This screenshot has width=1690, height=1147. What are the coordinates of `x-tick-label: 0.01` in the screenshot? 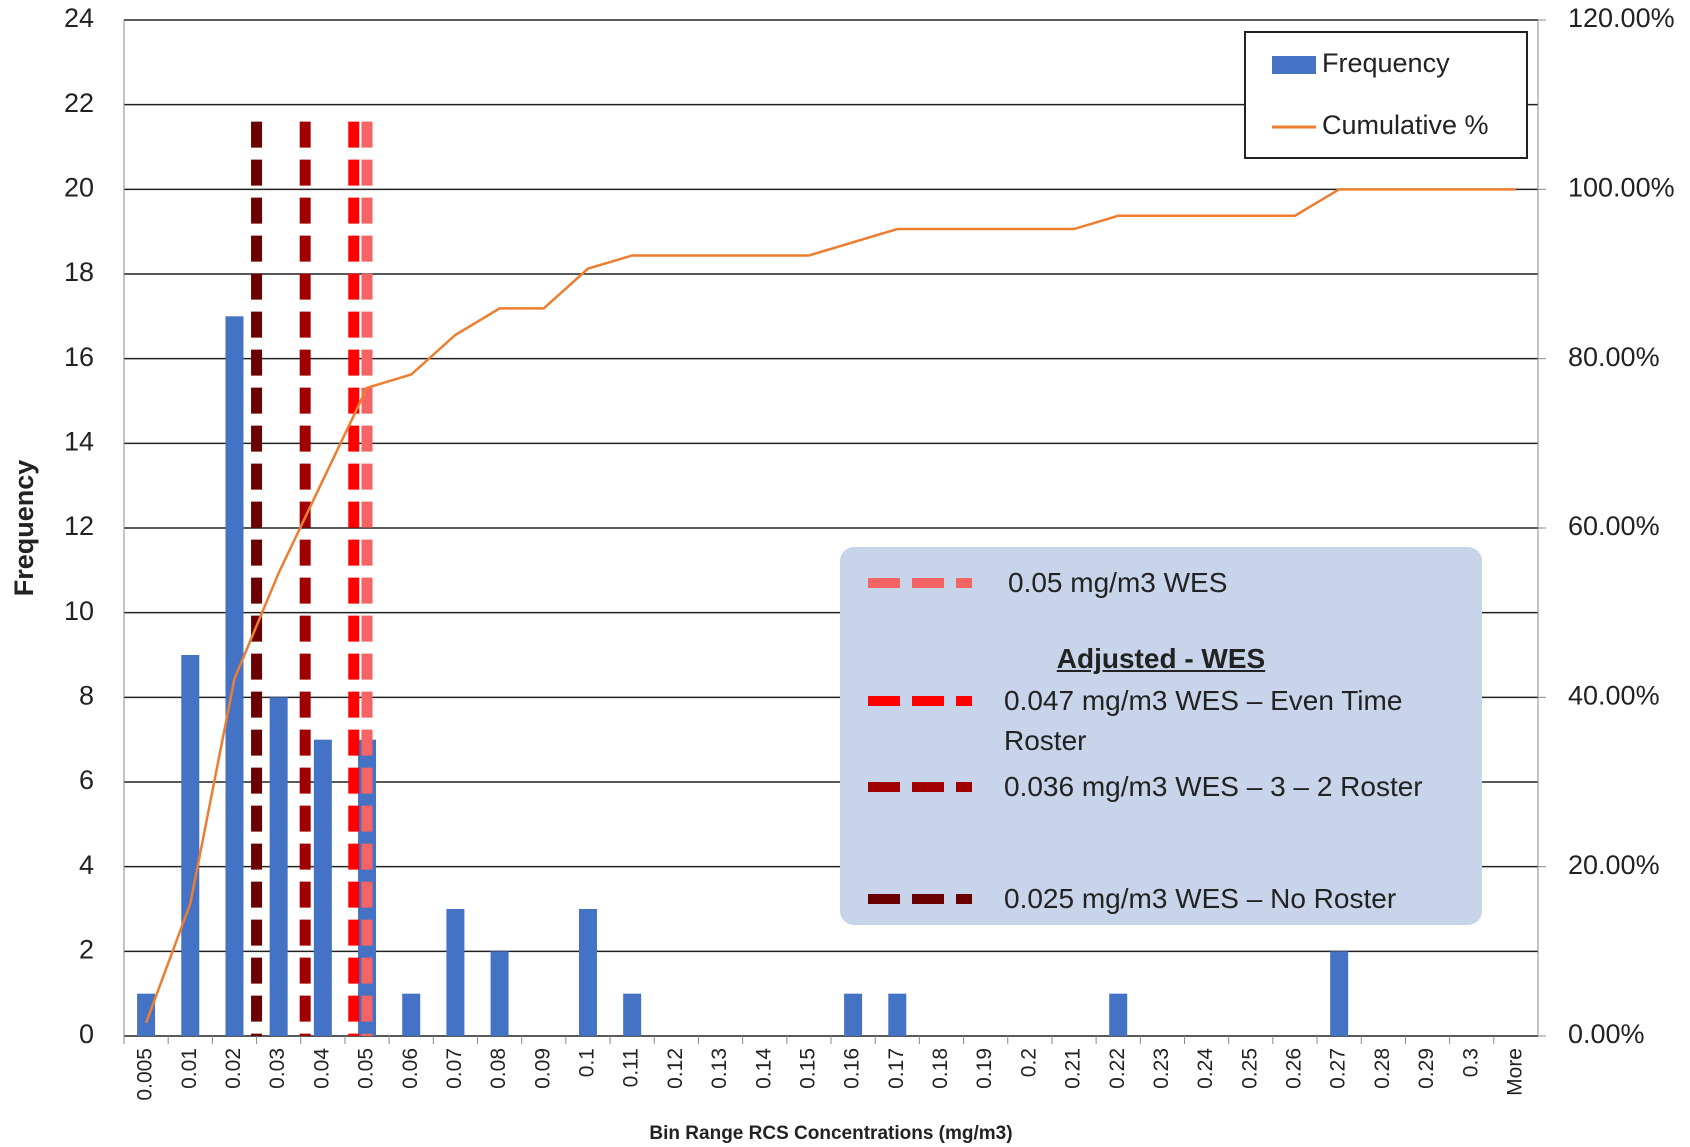 It's located at (189, 1068).